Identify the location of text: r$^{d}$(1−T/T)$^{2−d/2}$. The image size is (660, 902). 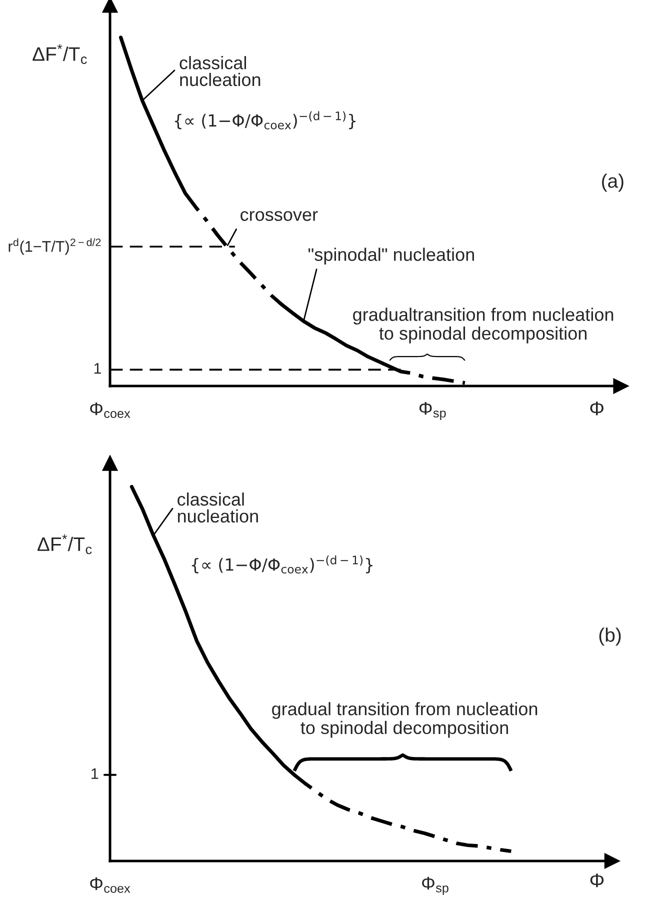
(54, 246).